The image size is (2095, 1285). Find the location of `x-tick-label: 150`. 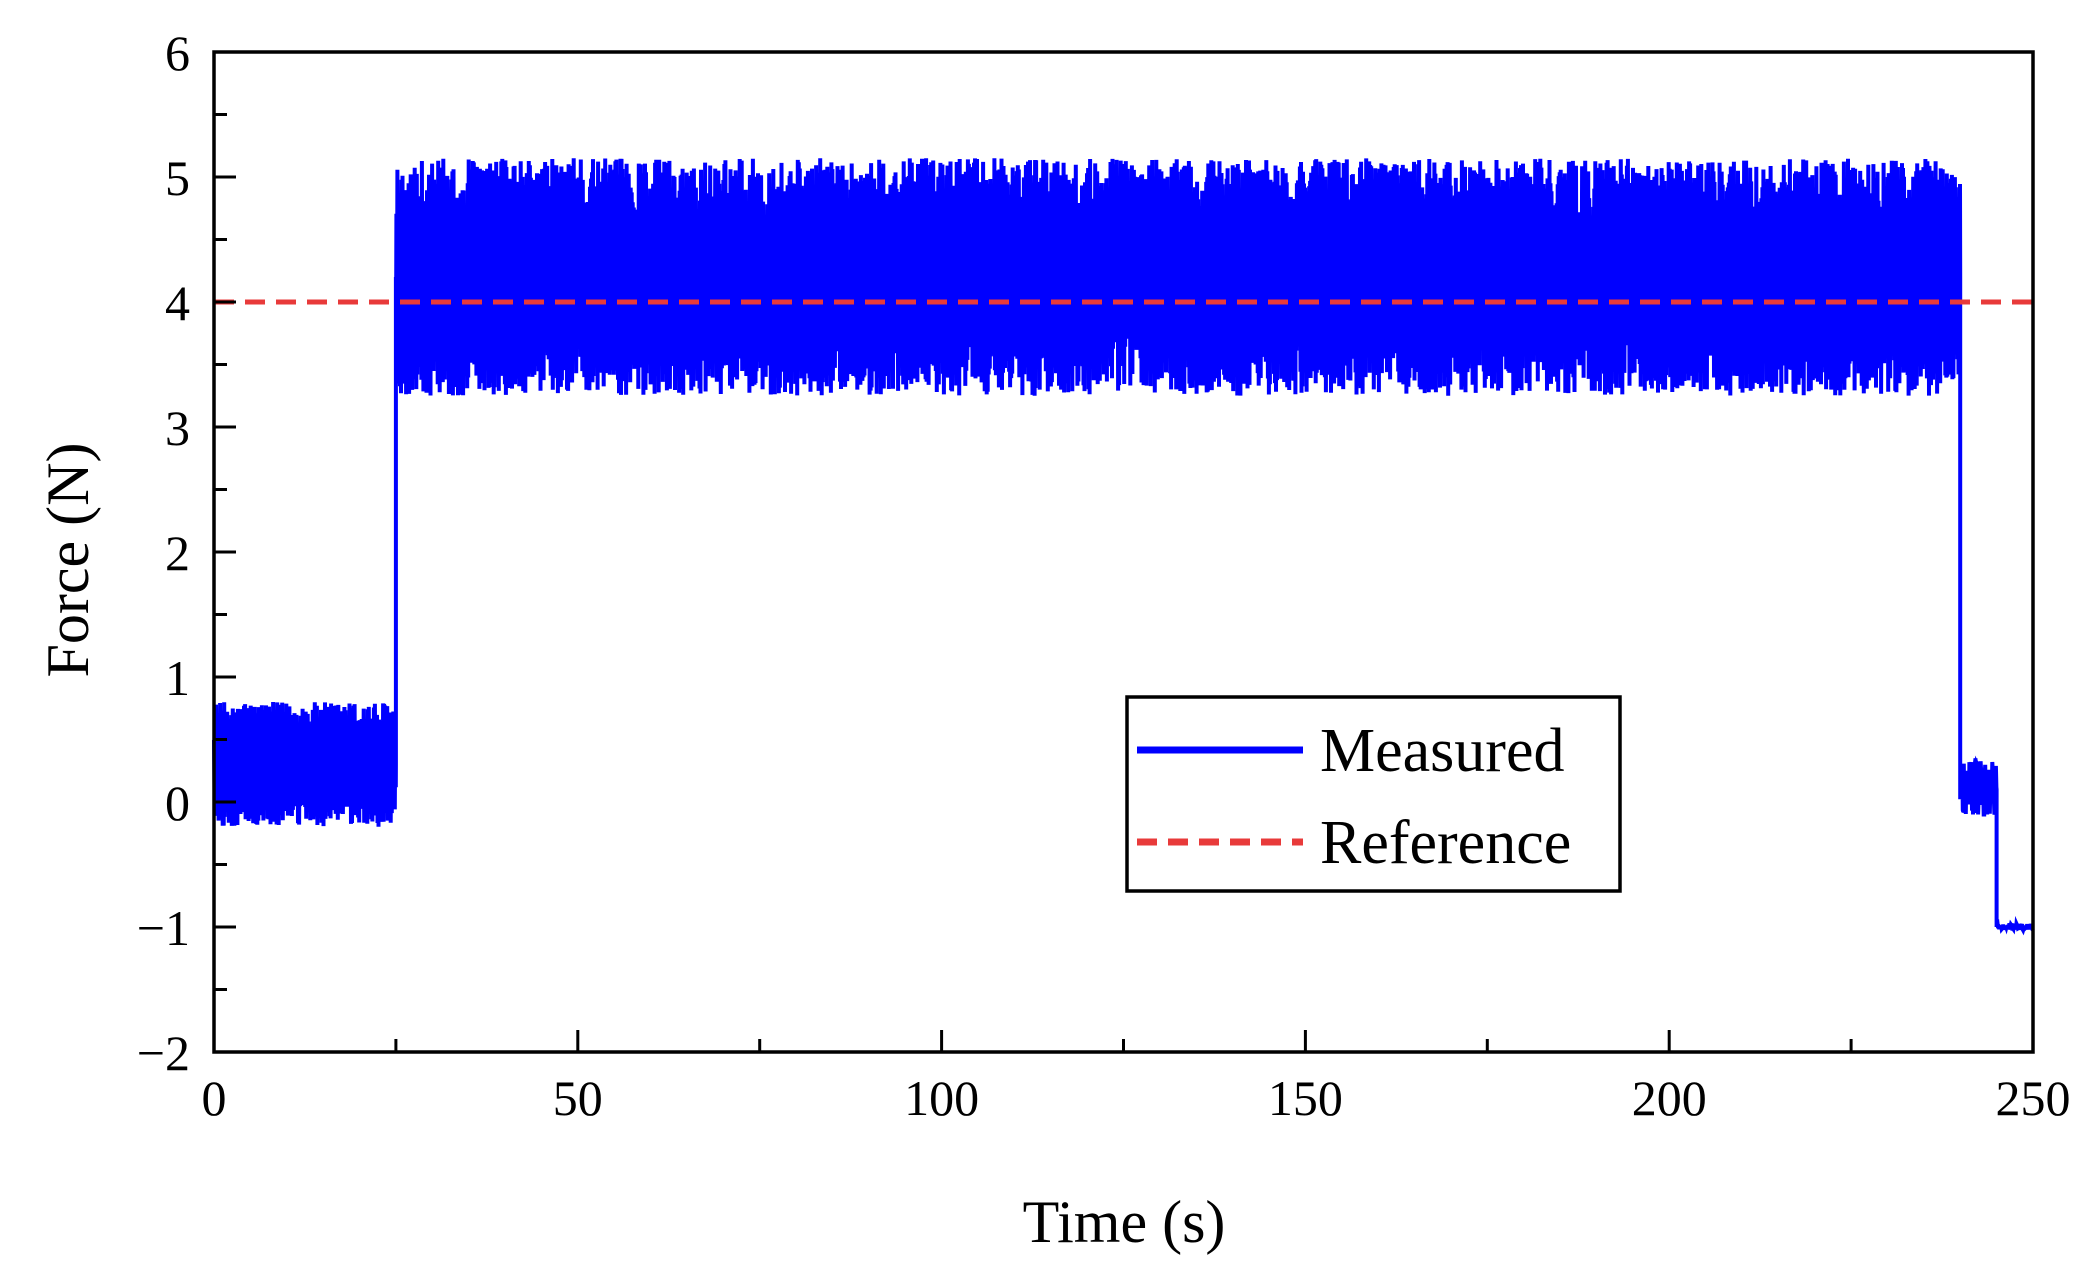

x-tick-label: 150 is located at coordinates (1305, 1098).